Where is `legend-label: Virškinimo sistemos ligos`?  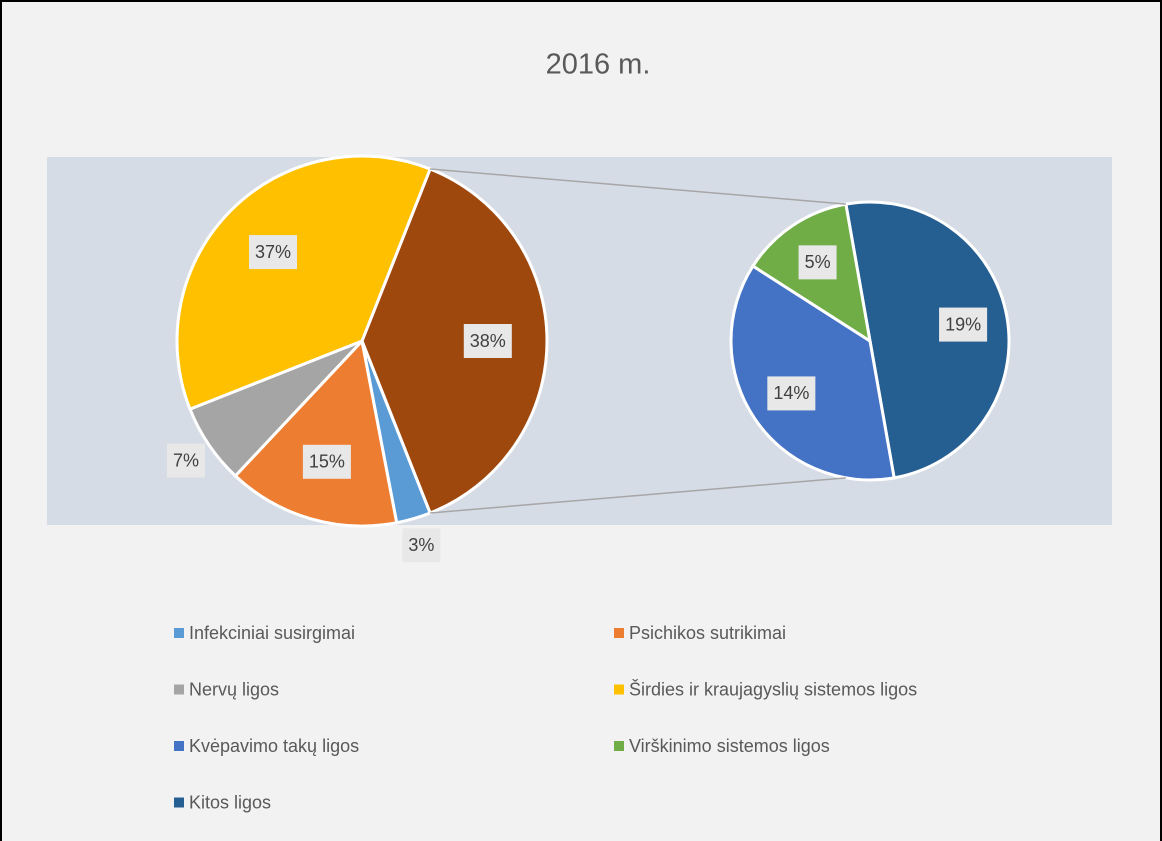 legend-label: Virškinimo sistemos ligos is located at coordinates (729, 746).